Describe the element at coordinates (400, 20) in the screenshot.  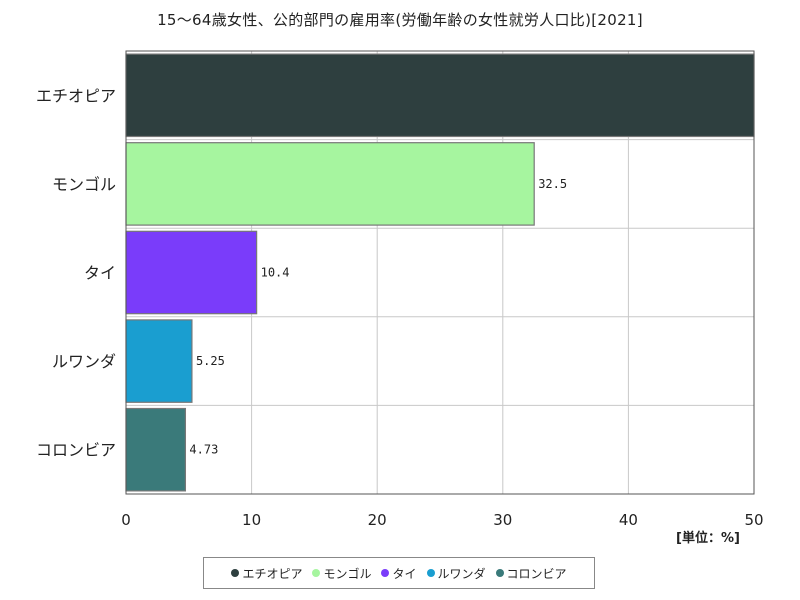
I see `chart-title: 15〜64歳女性、公的部門の雇用率(労働年齢の女性就労人口比)[2021]` at that location.